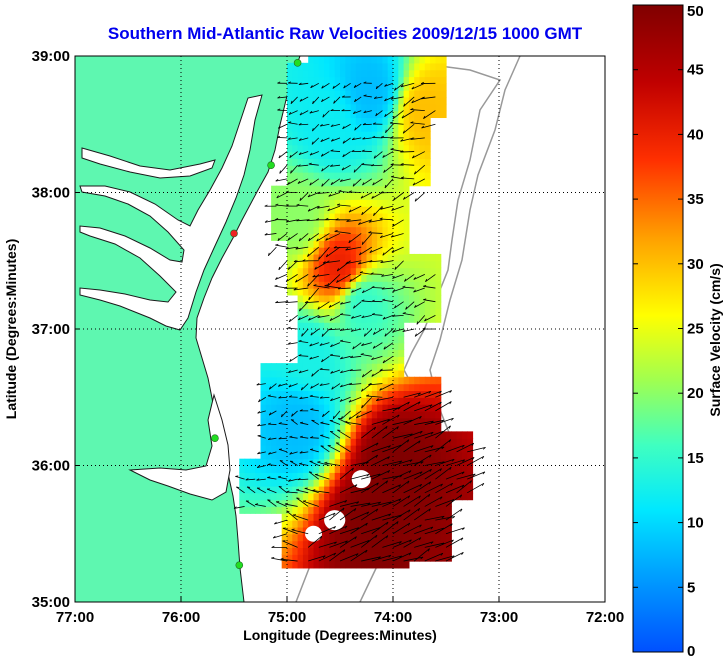  I want to click on colorbar-tick-label: 20, so click(695, 393).